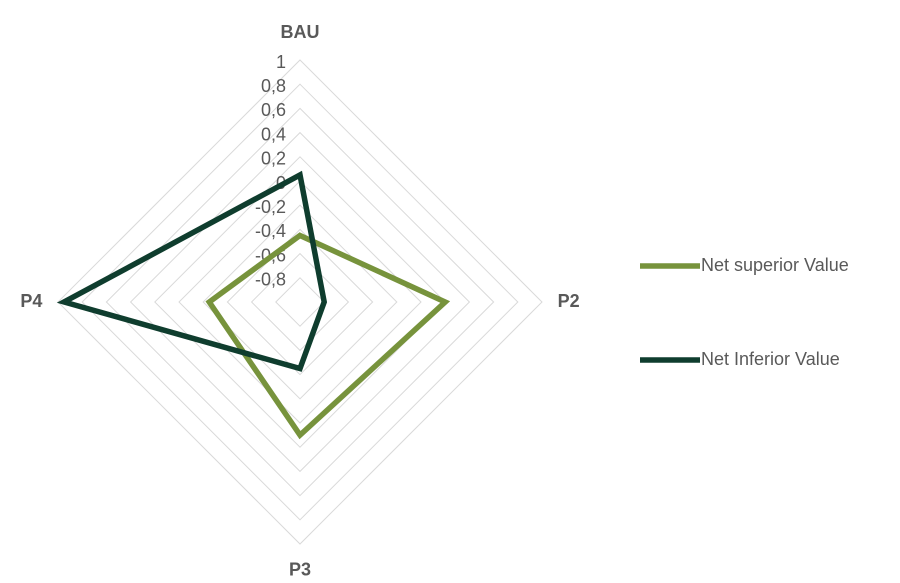  What do you see at coordinates (31, 301) in the screenshot?
I see `category-label: P4` at bounding box center [31, 301].